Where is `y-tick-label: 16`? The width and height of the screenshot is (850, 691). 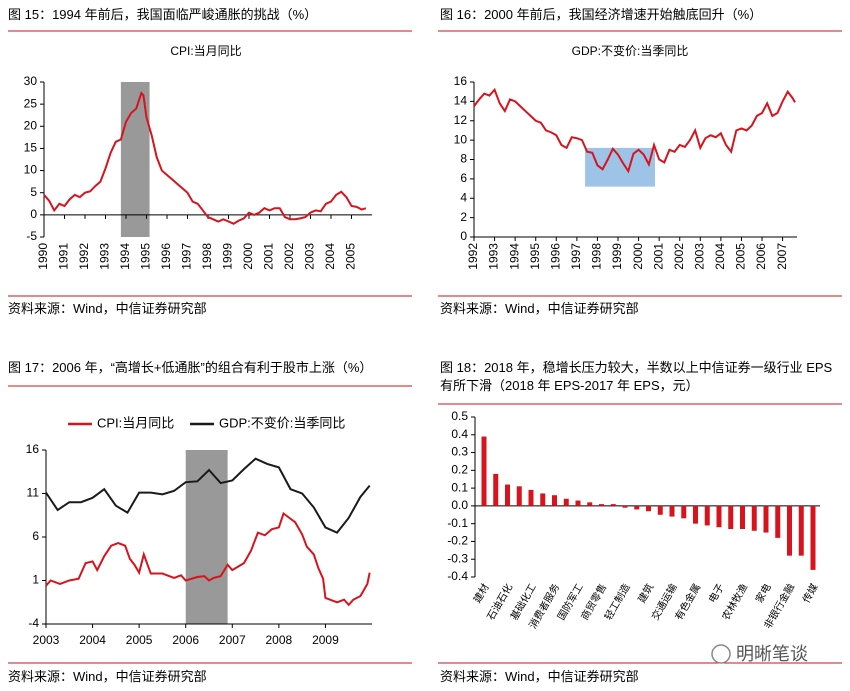
y-tick-label: 16 is located at coordinates (461, 81).